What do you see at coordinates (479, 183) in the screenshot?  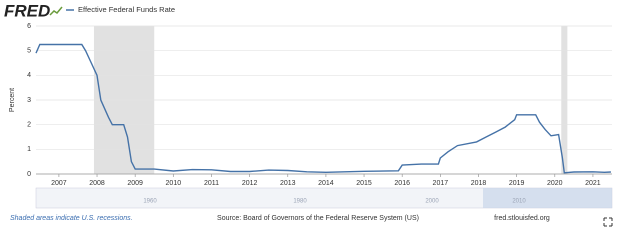 I see `x-tick-label: 2018` at bounding box center [479, 183].